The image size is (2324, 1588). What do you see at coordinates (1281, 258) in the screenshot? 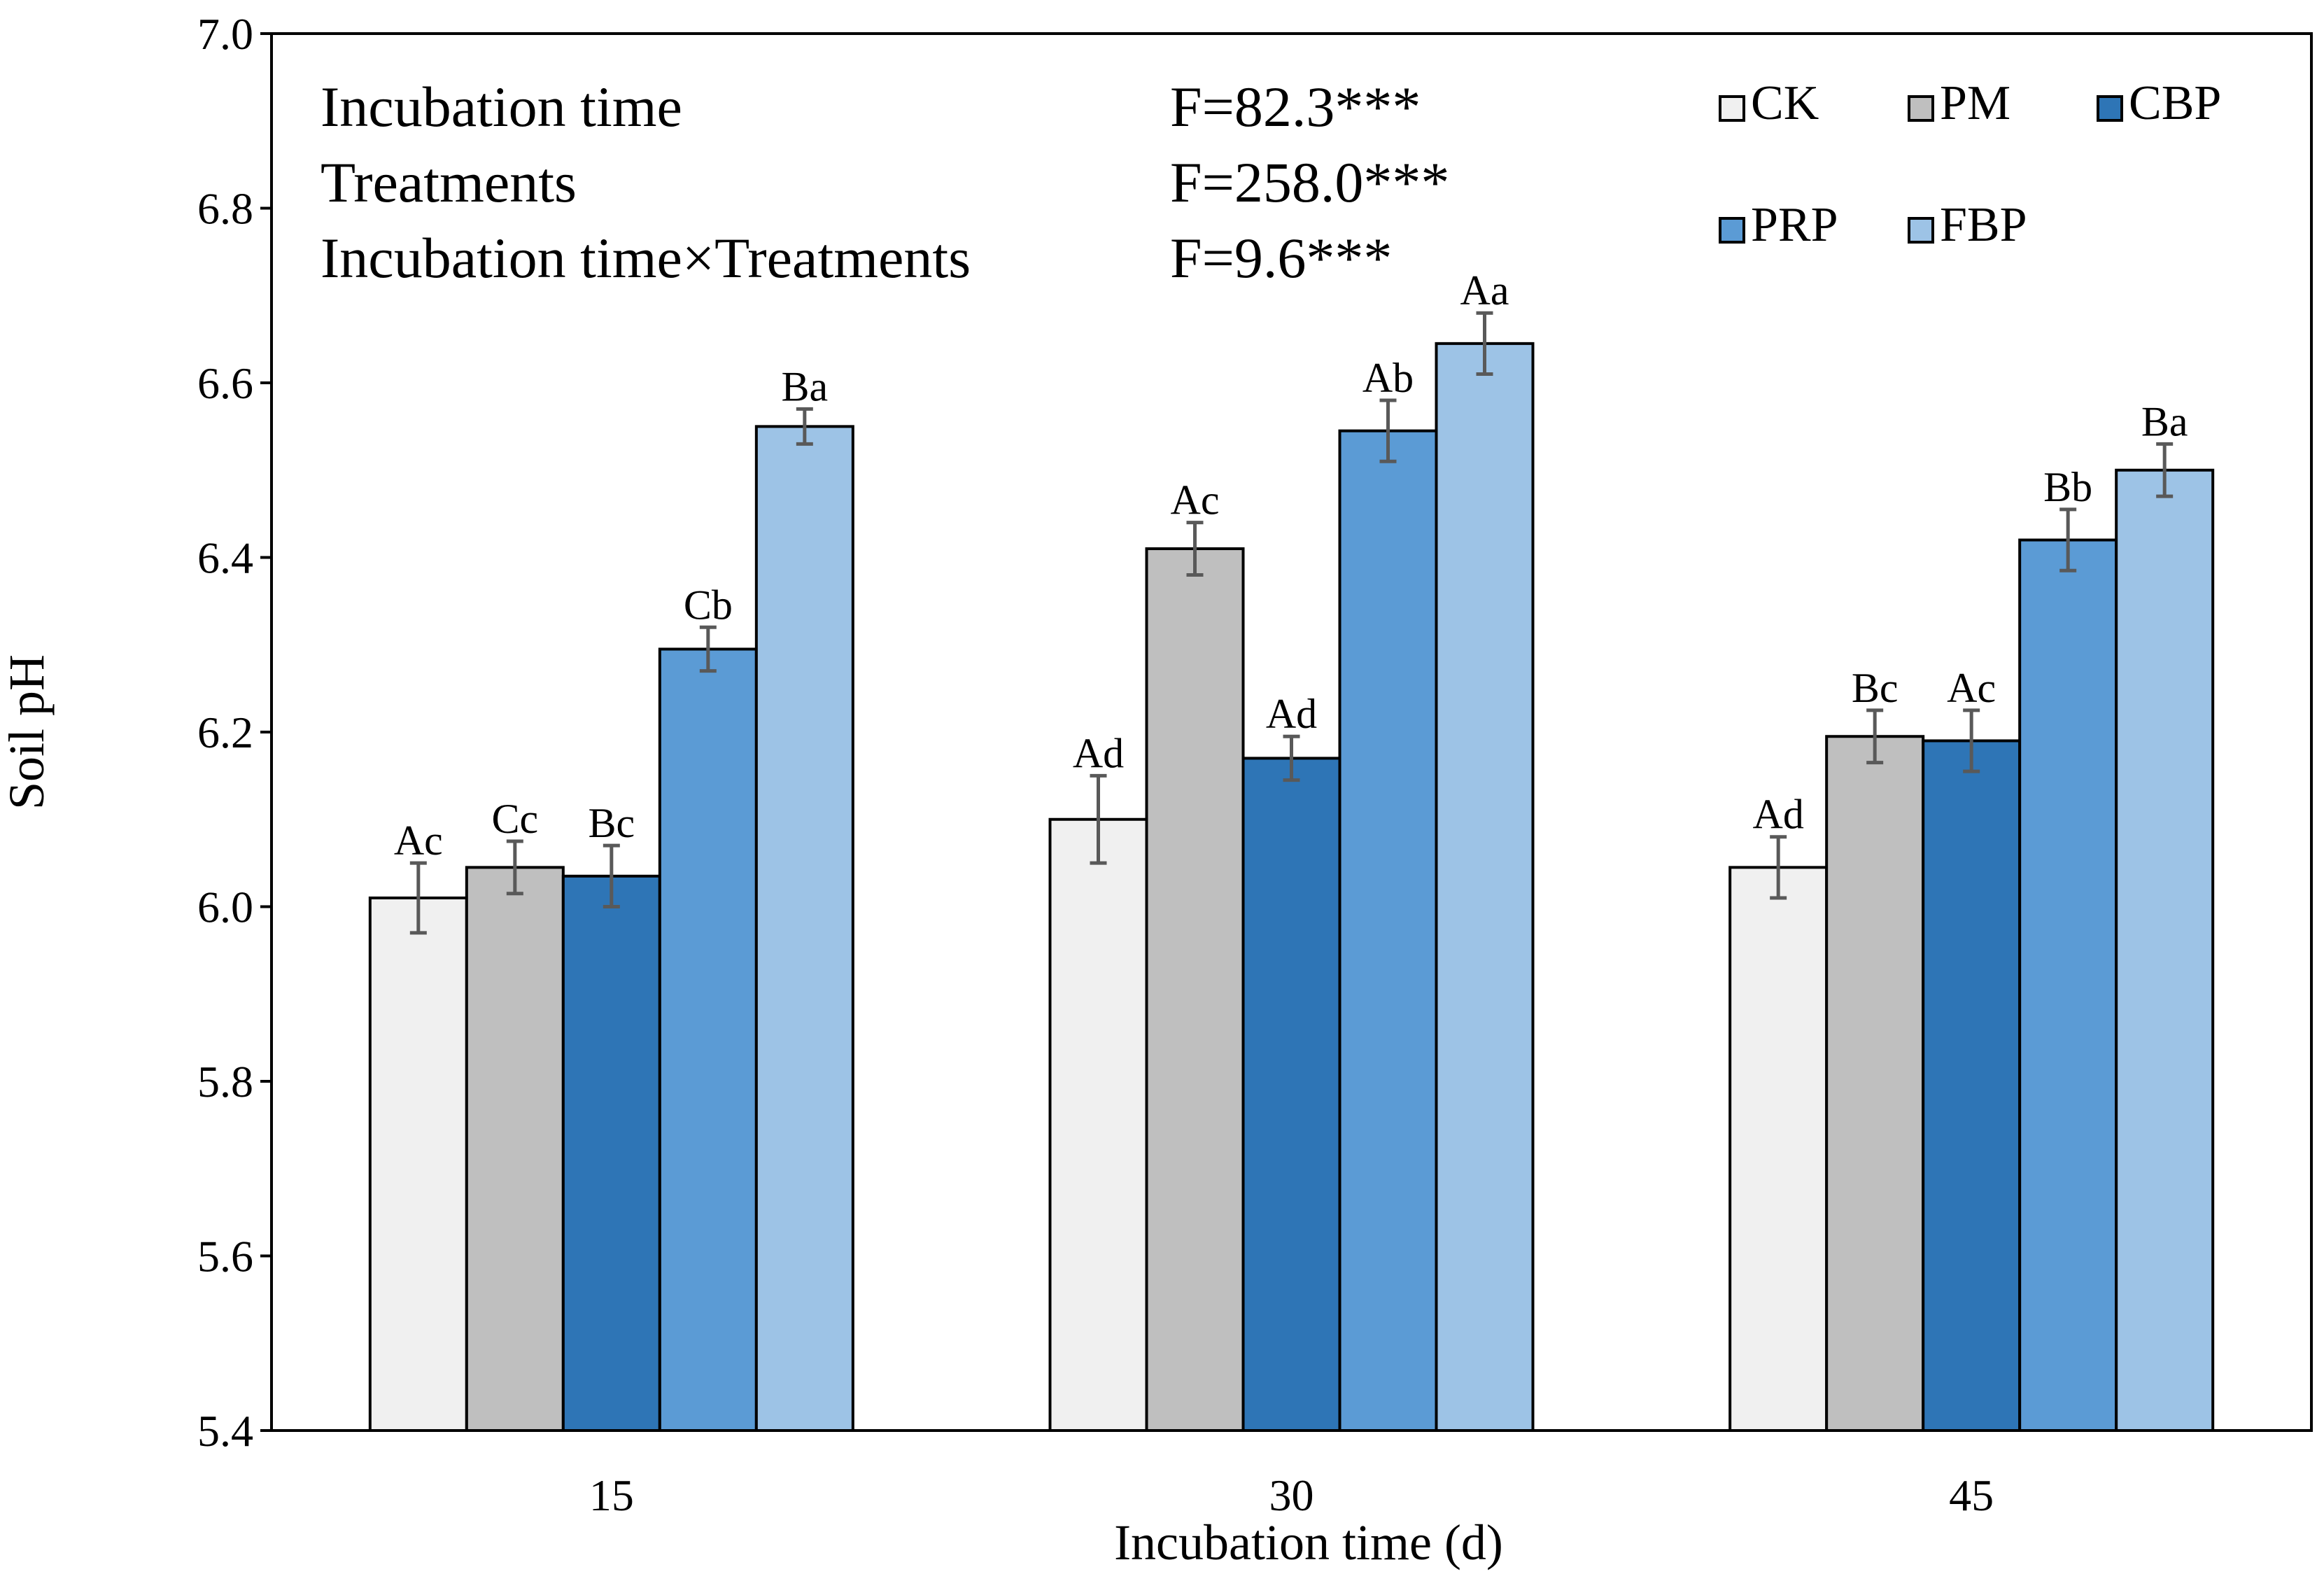
I see `annotation-stat: F=9.6***` at bounding box center [1281, 258].